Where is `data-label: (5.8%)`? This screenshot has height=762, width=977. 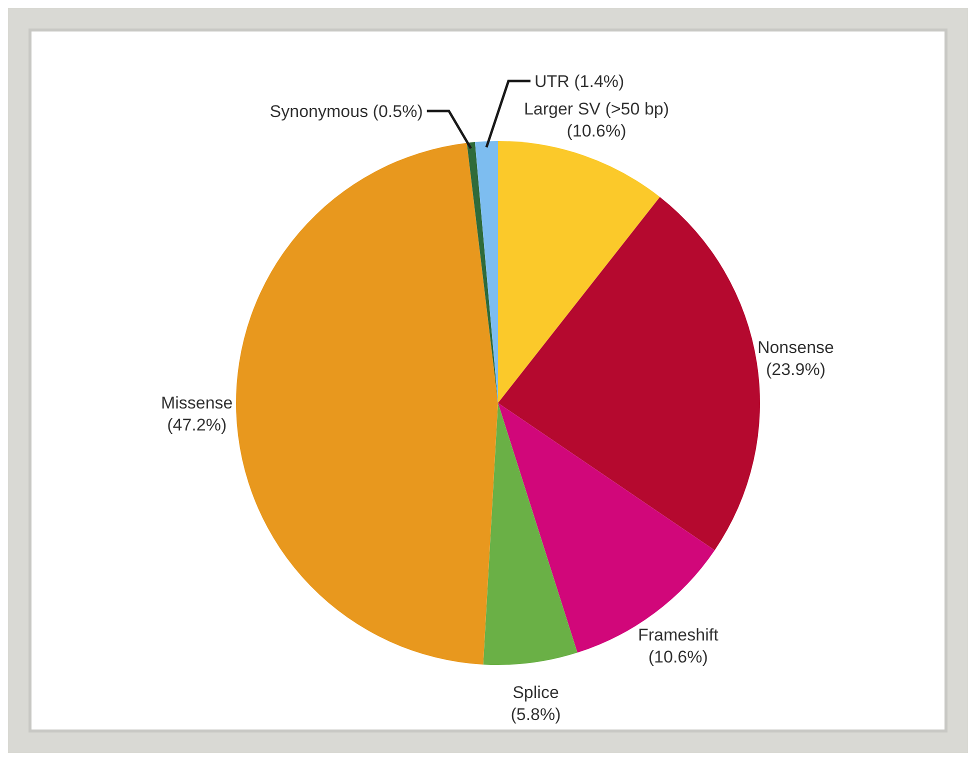
data-label: (5.8%) is located at coordinates (535, 714).